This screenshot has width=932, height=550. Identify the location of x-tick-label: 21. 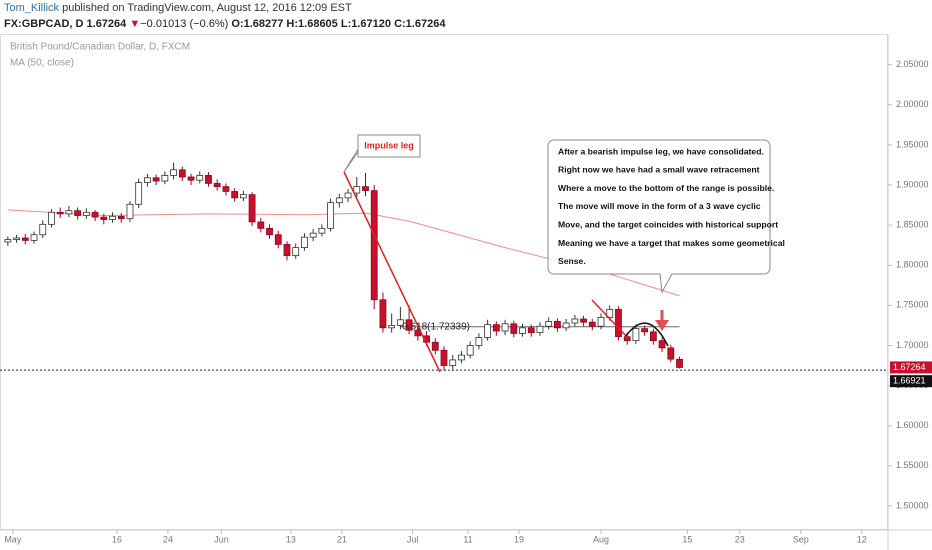
(342, 539).